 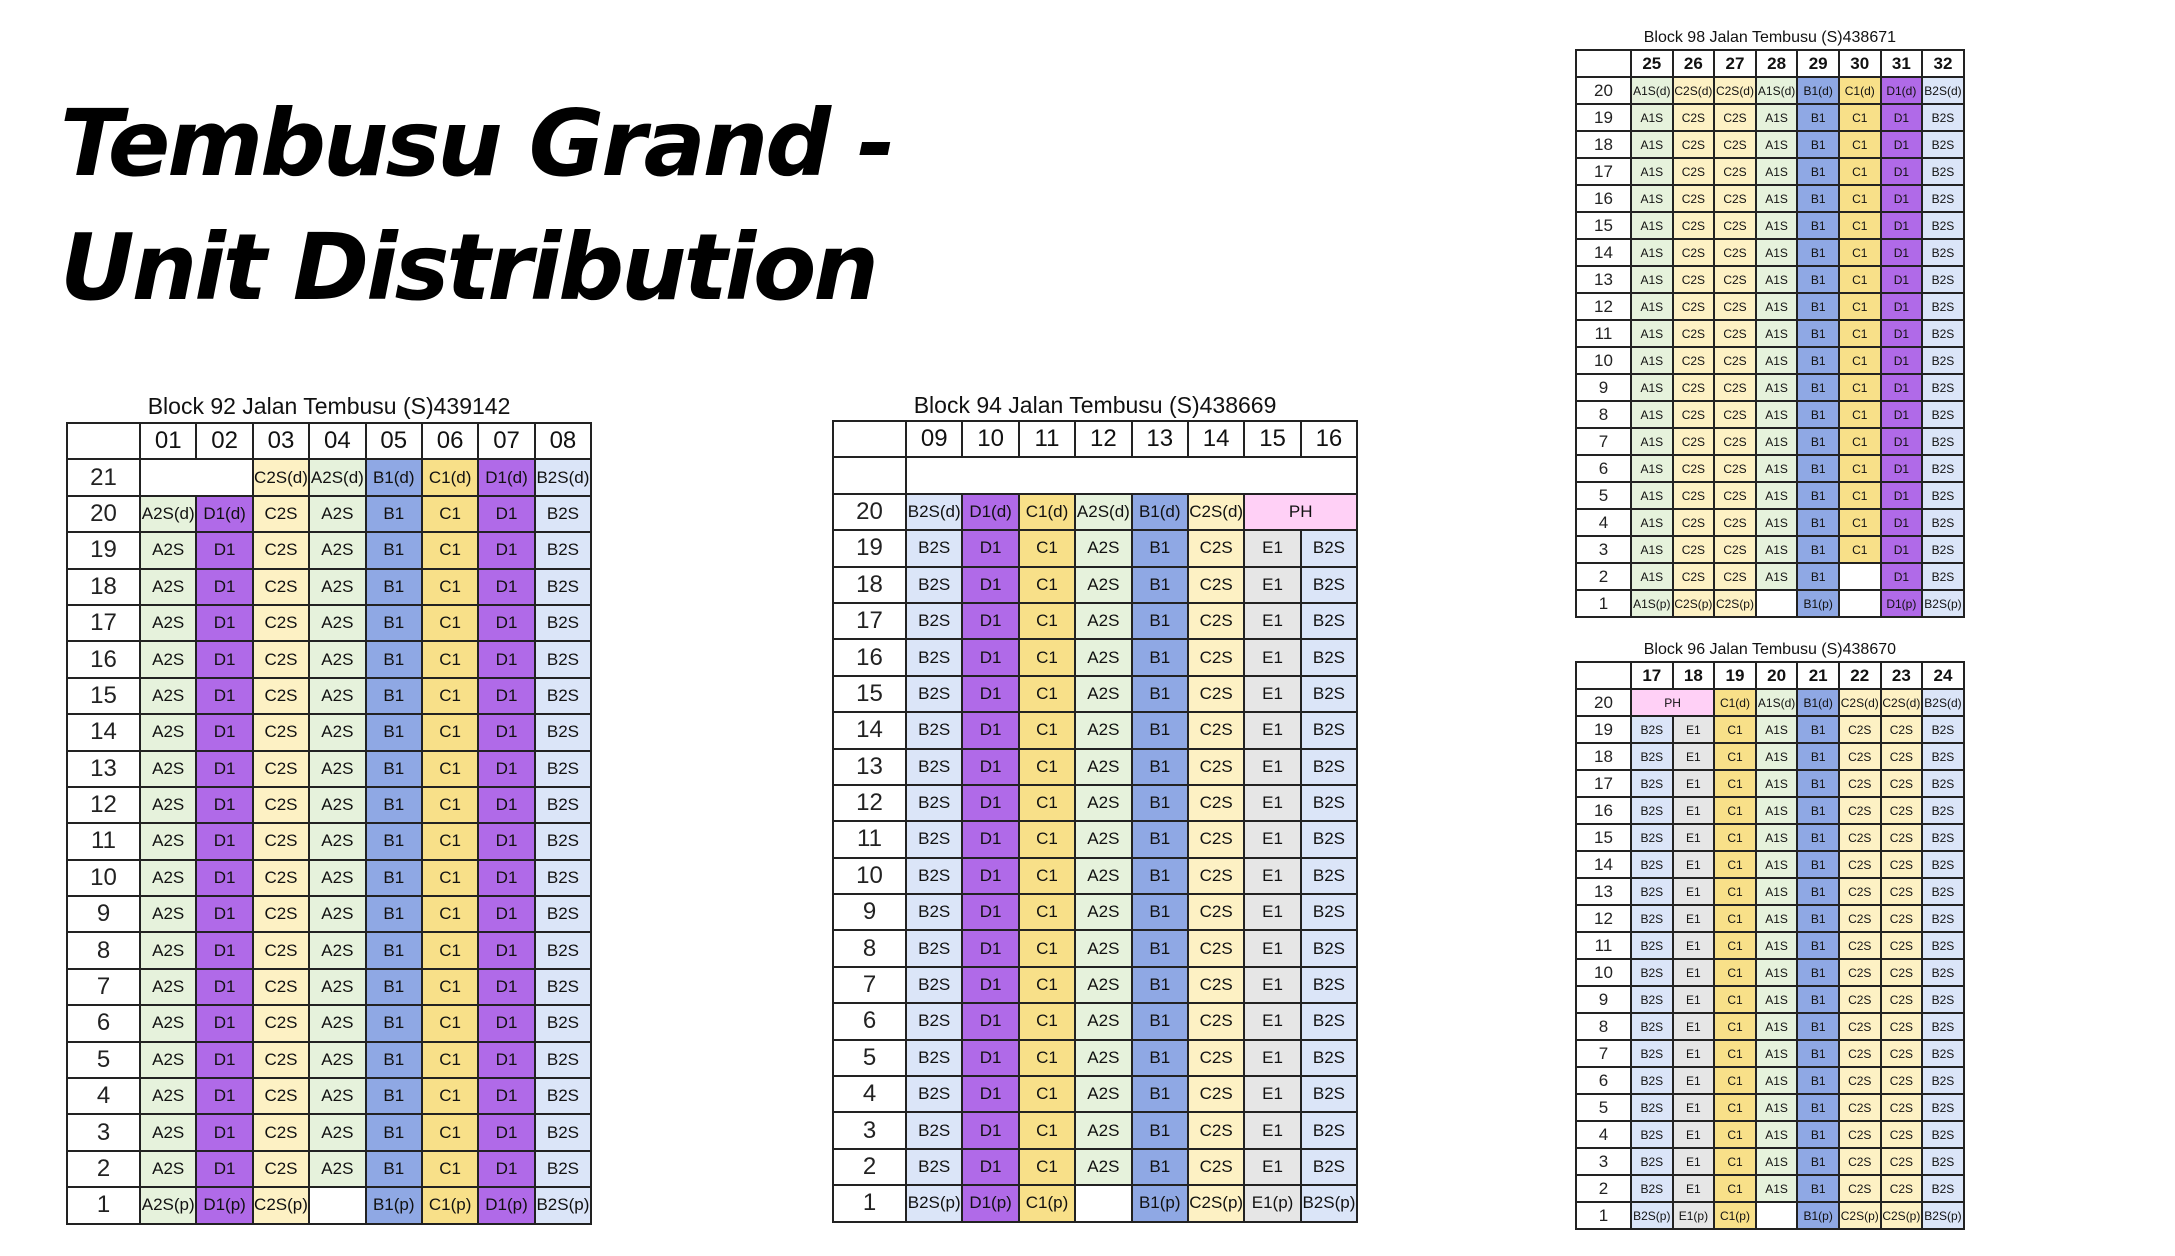 I want to click on floor-row: 17 B2S E1 C1 A1S B1 C2S C2S B2S, so click(x=1770, y=783).